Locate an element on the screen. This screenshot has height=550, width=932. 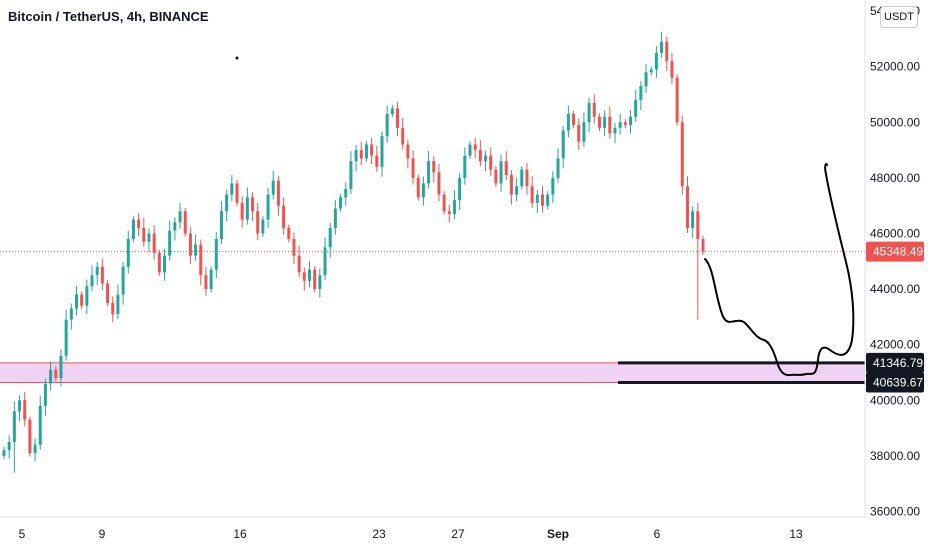
time-scale: 5 9 16 23 27 Sep 6 13 is located at coordinates (411, 534).